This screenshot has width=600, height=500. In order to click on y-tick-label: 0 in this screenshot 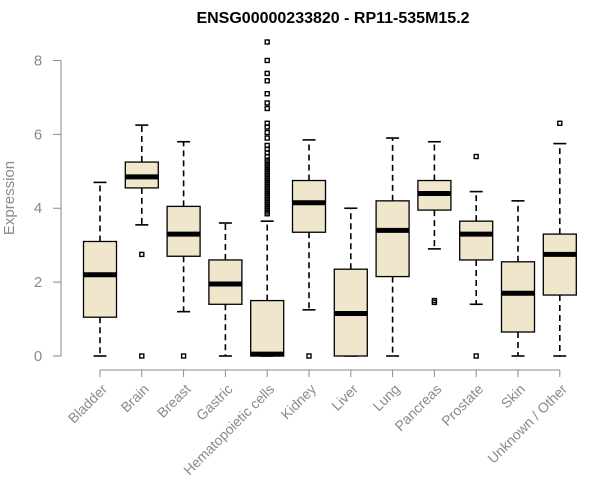, I will do `click(38, 356)`.